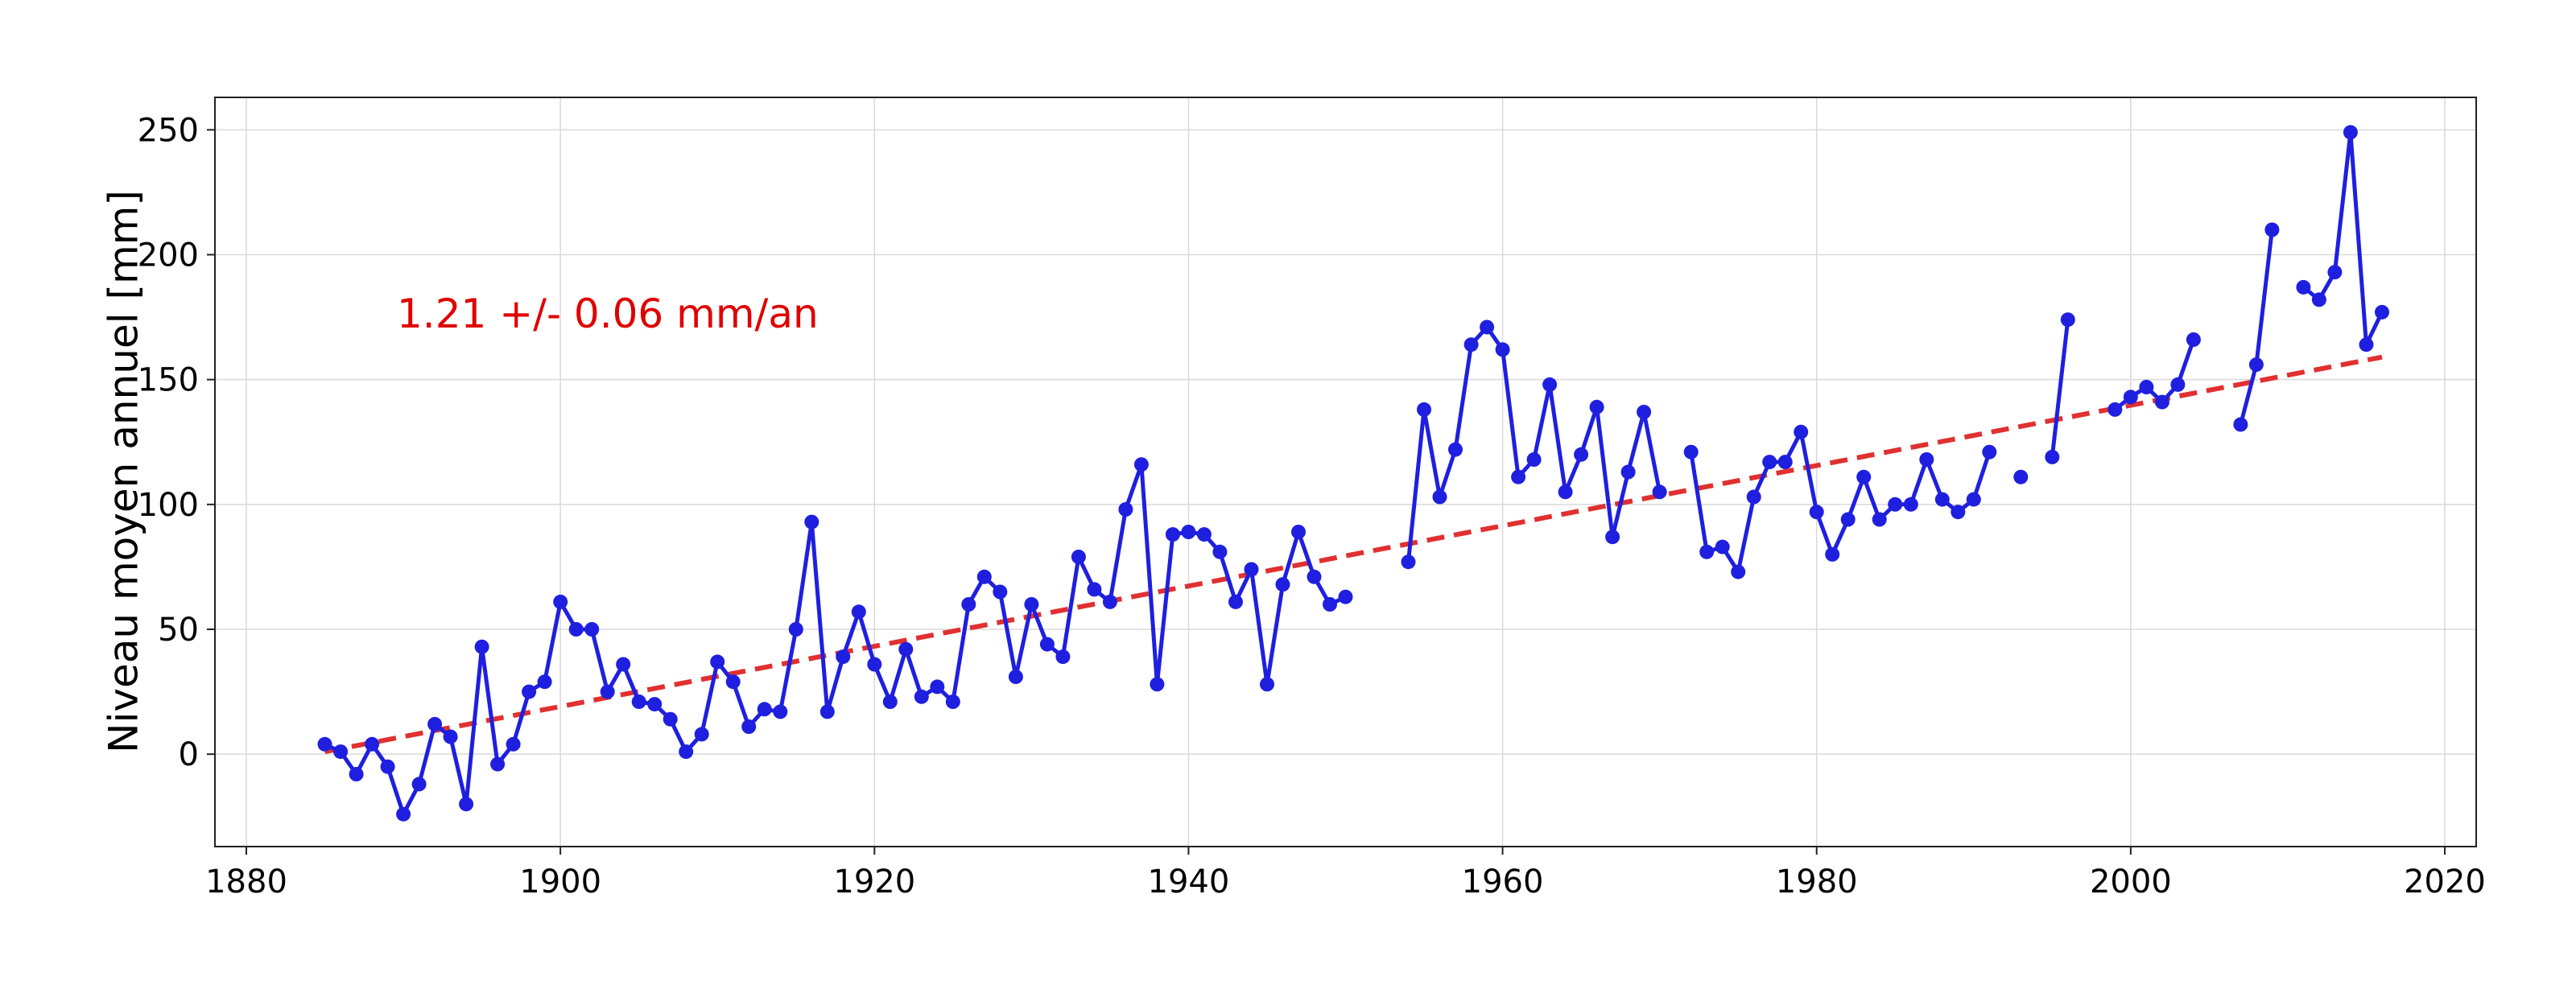 This screenshot has height=985, width=2576. What do you see at coordinates (874, 882) in the screenshot?
I see `x-tick-label: 1920` at bounding box center [874, 882].